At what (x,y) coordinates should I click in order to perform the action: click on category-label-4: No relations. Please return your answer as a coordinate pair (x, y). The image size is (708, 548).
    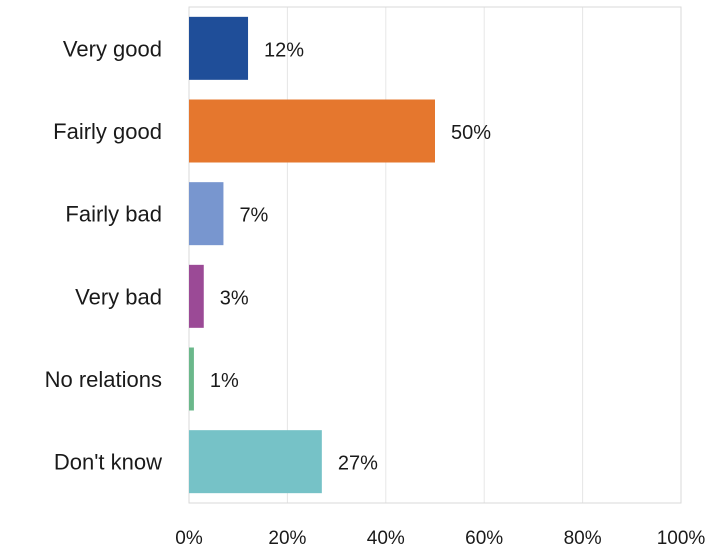
    Looking at the image, I should click on (103, 379).